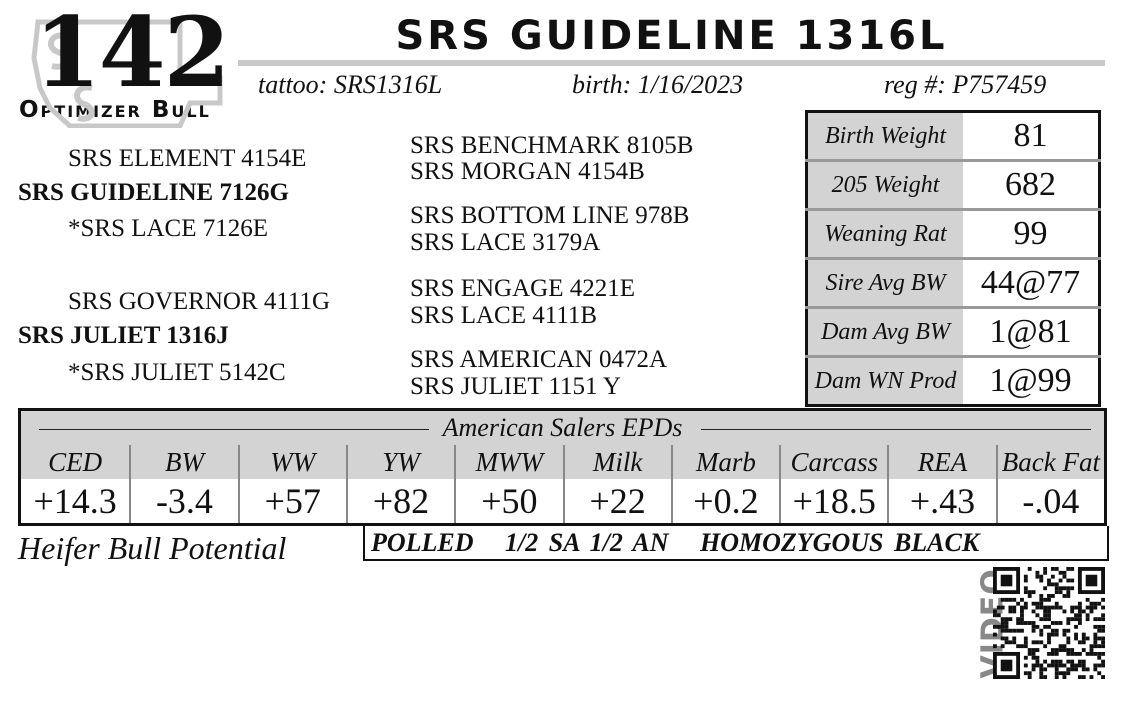  What do you see at coordinates (550, 215) in the screenshot?
I see `sd-sire: SRS BOTTOM LINE 978B` at bounding box center [550, 215].